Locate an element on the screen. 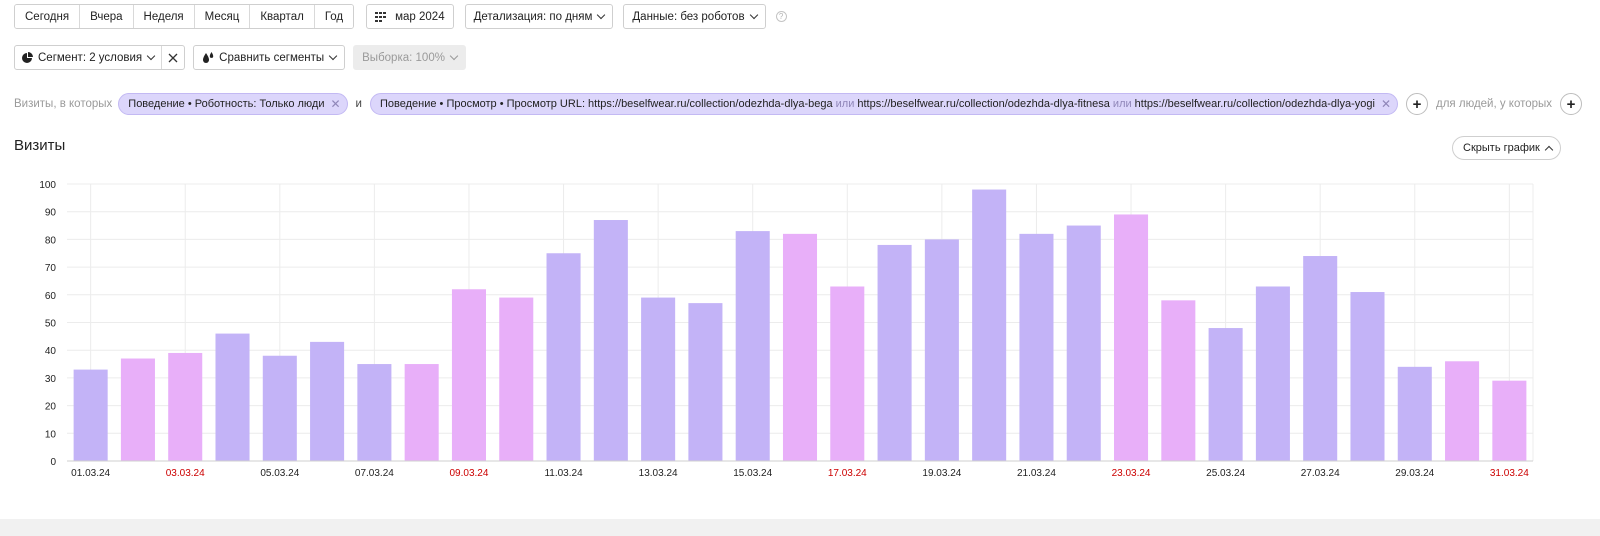 The height and width of the screenshot is (536, 1600). compare-label: Сравнить сегменты is located at coordinates (272, 57).